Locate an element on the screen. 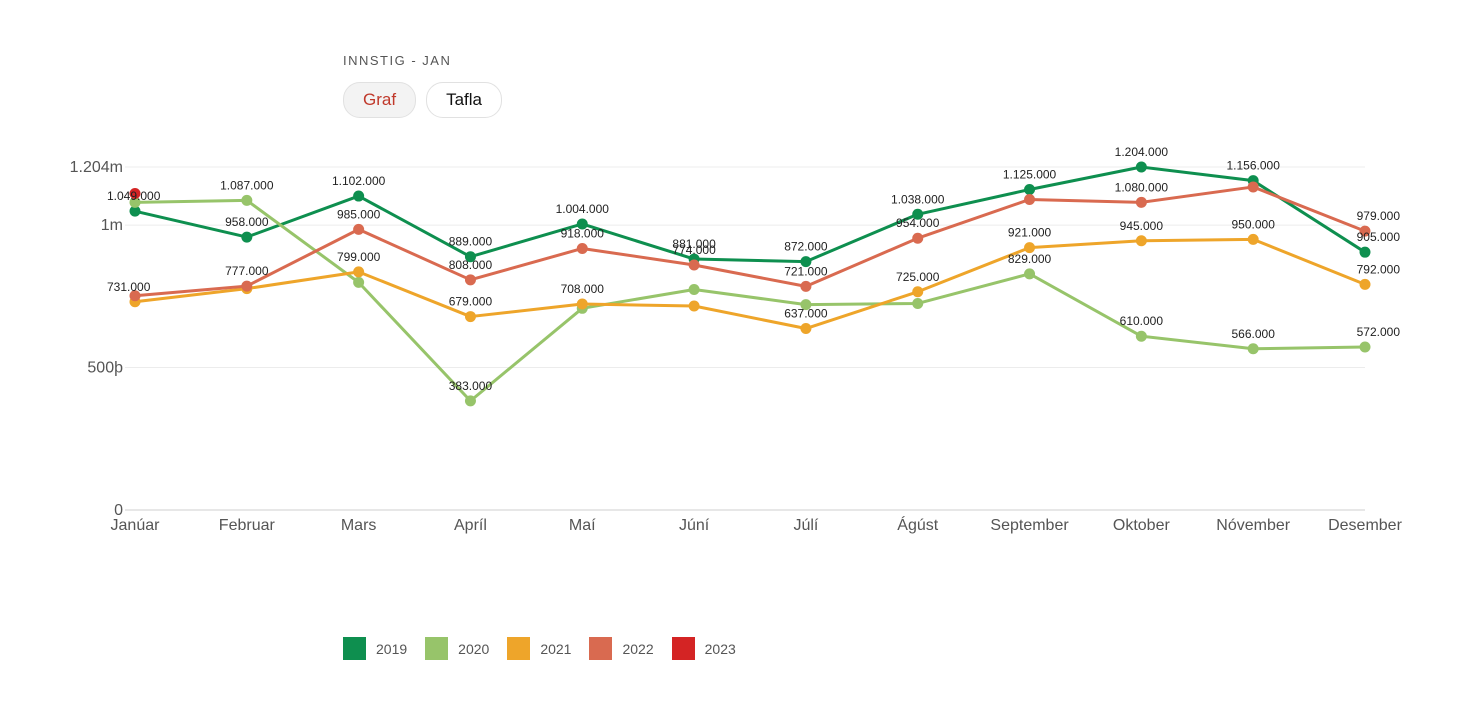 The height and width of the screenshot is (713, 1477). data-label-2019: 1.038.000 is located at coordinates (918, 199).